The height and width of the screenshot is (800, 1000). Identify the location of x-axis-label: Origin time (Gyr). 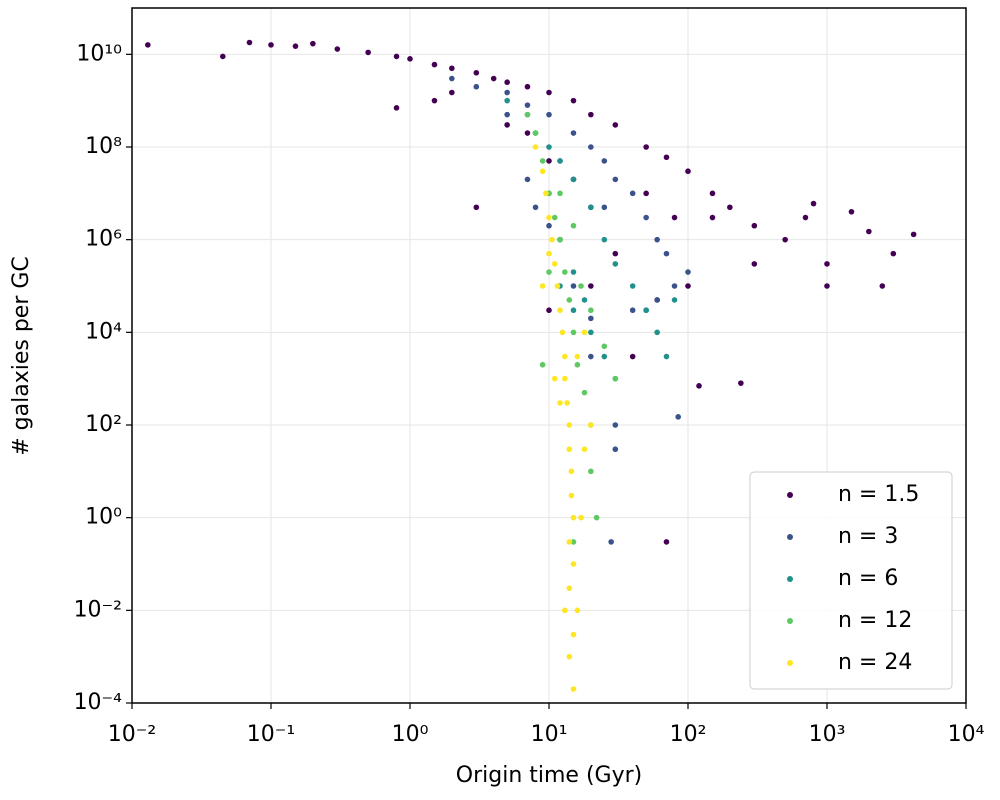
(549, 775).